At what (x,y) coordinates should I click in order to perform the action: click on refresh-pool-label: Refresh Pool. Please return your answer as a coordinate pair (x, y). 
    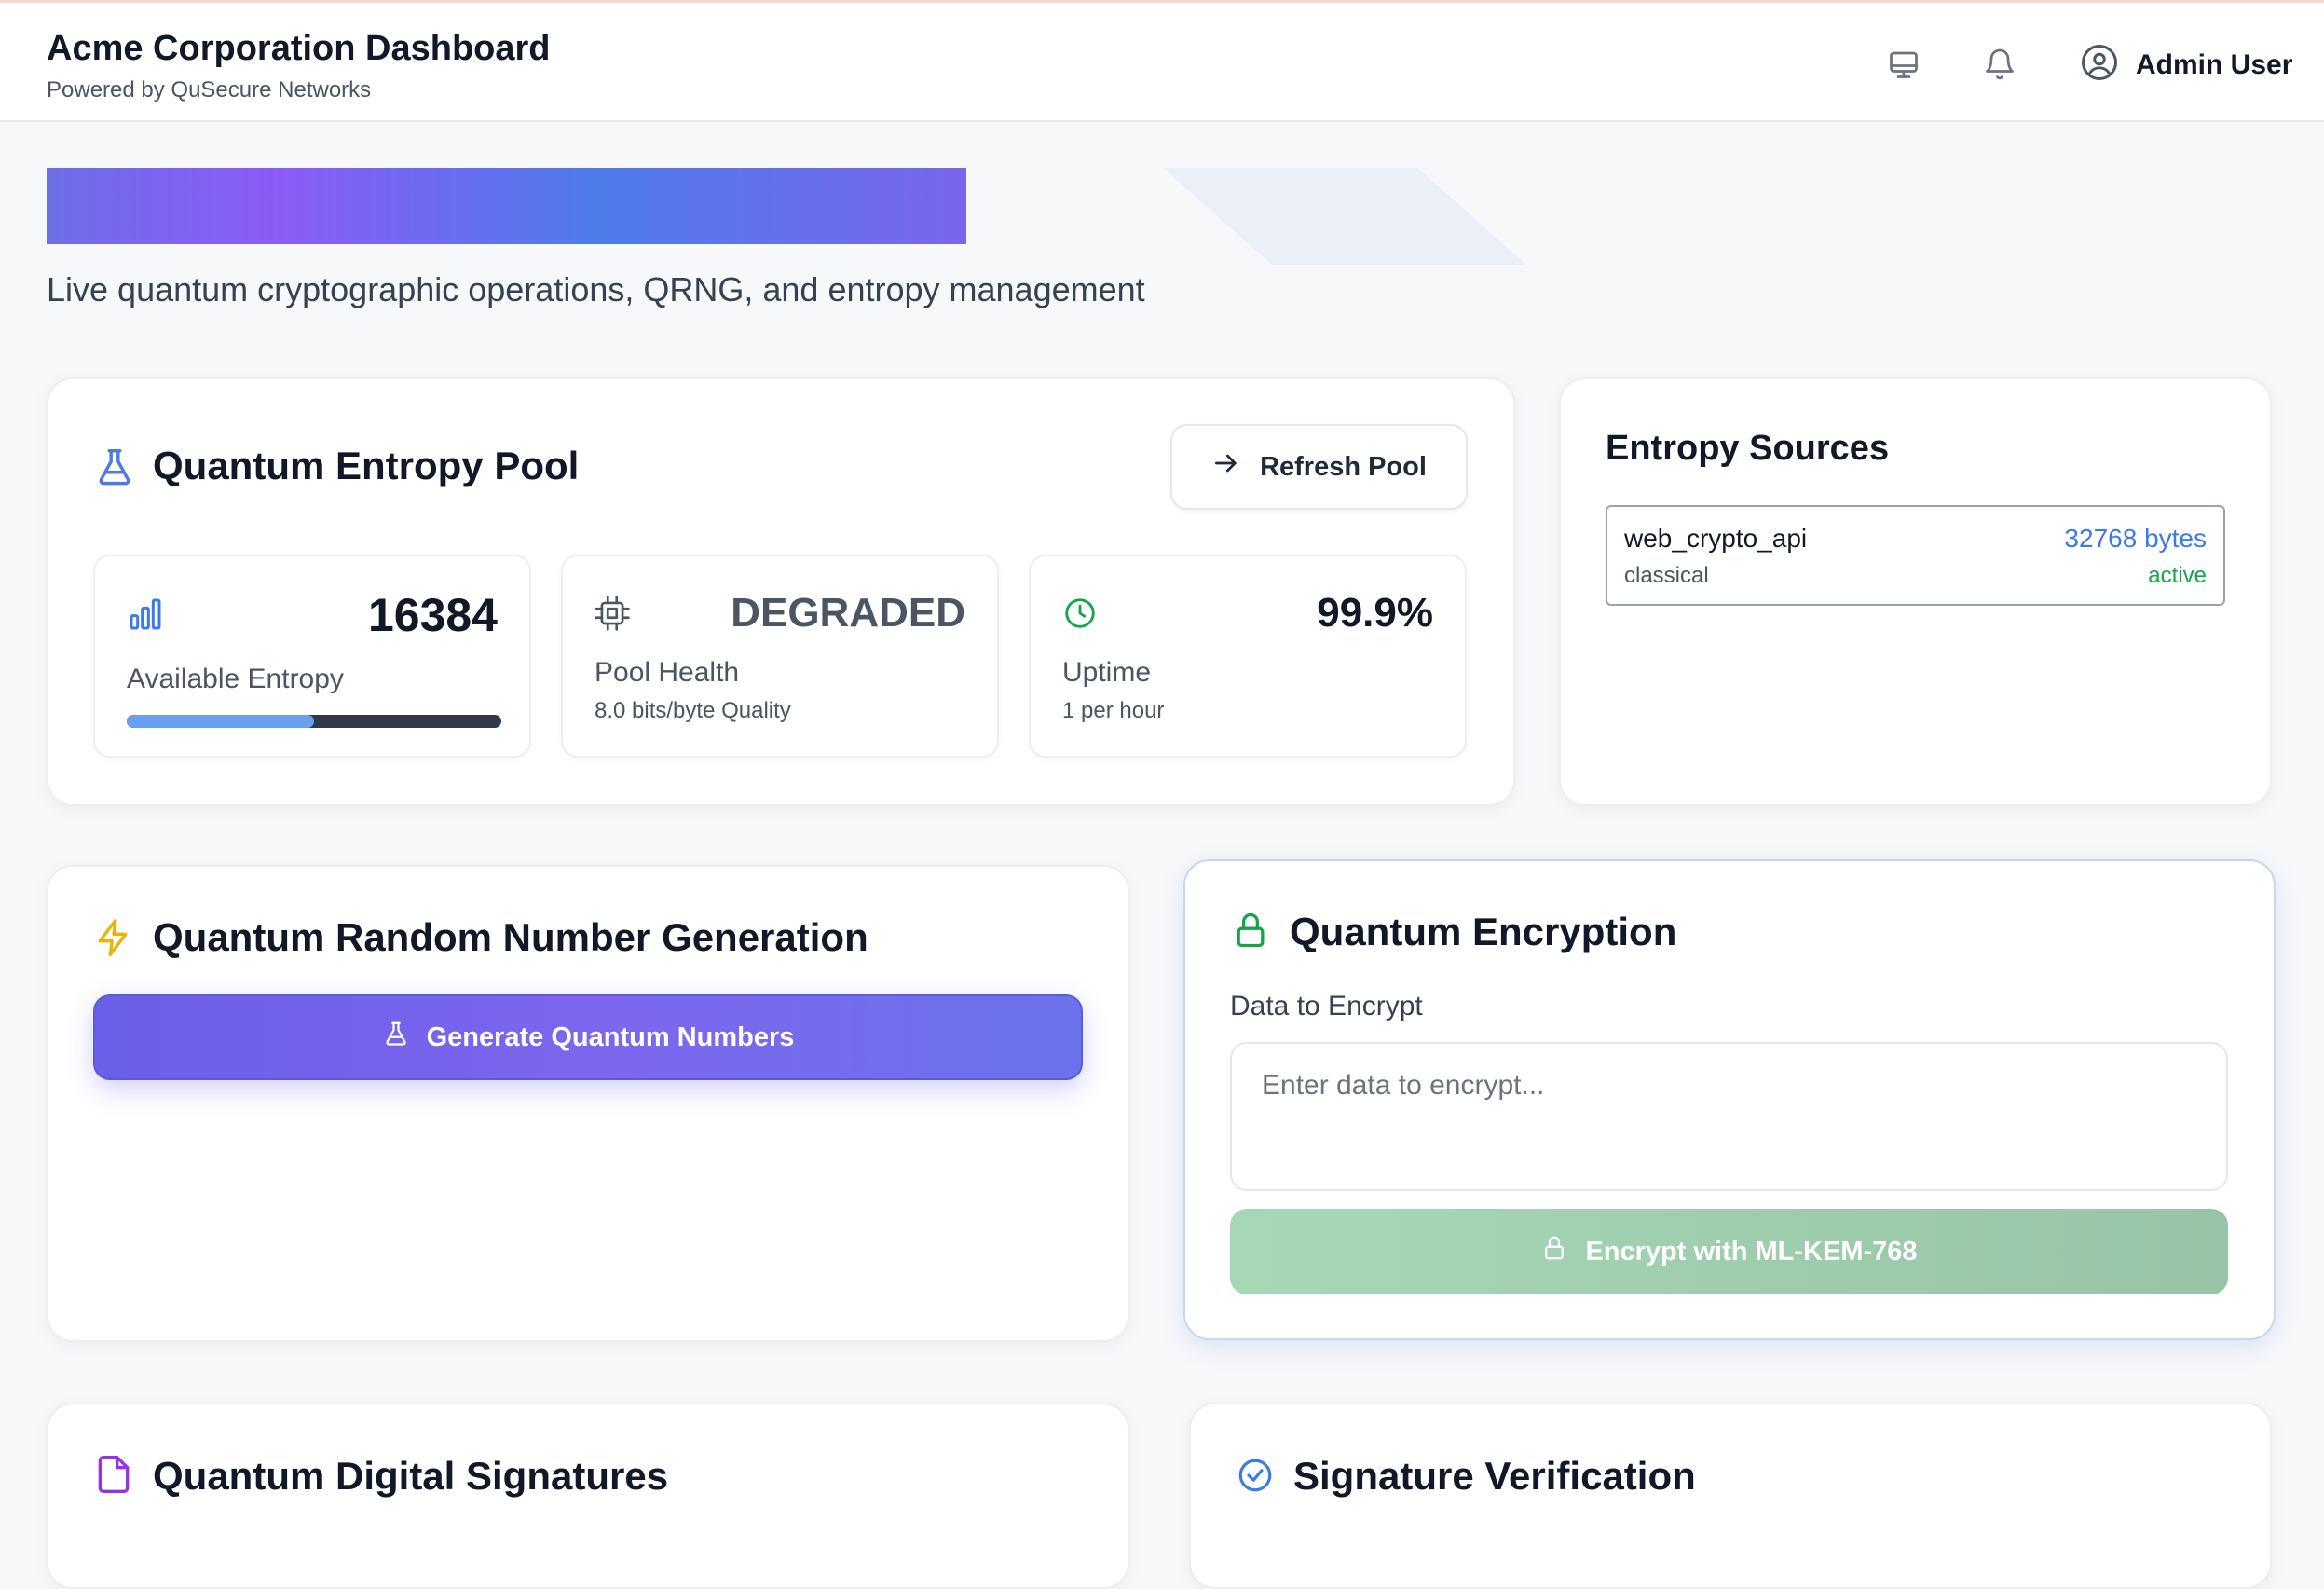
    Looking at the image, I should click on (1343, 466).